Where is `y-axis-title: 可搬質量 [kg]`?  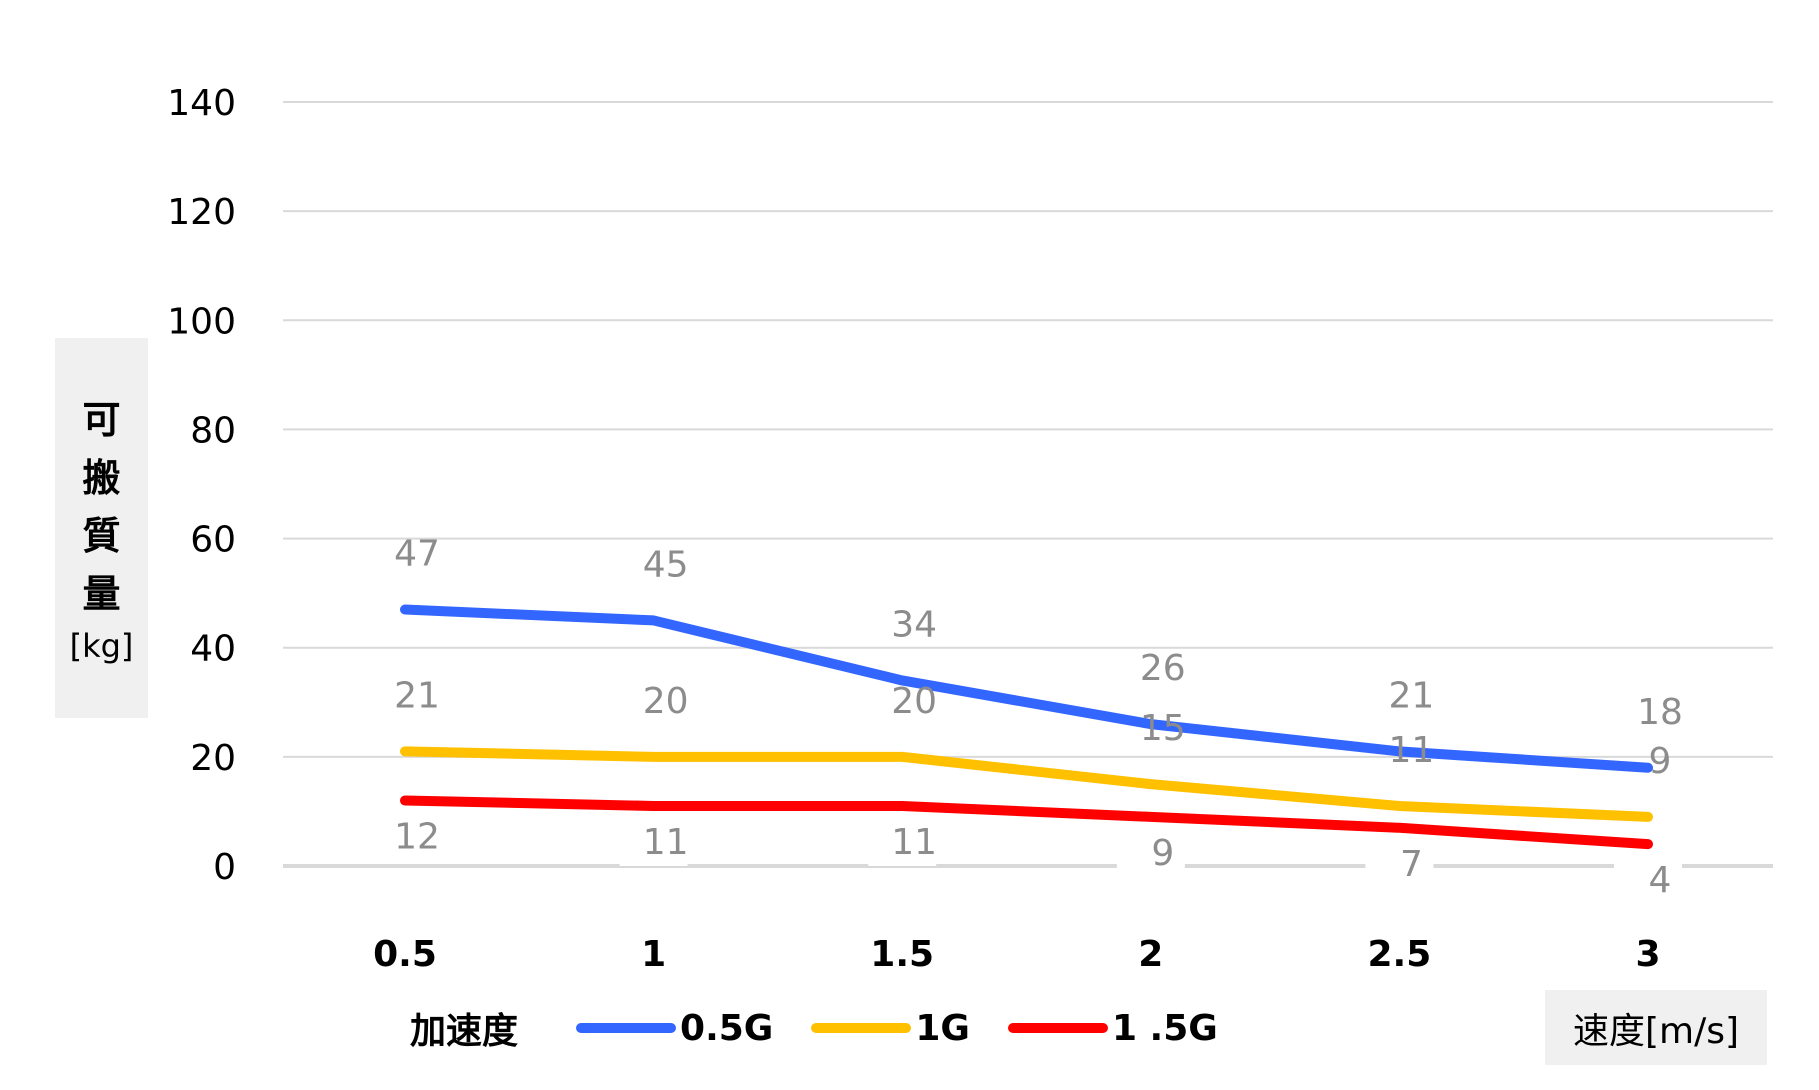
y-axis-title: 可搬質量 [kg] is located at coordinates (101, 528).